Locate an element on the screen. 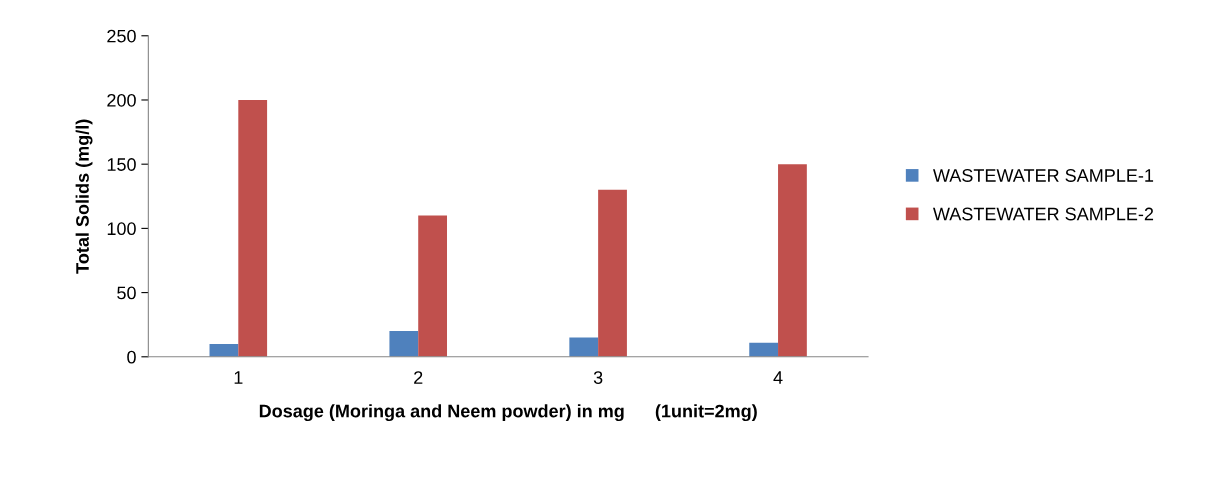 The image size is (1226, 477). legend-label: WASTEWATER SAMPLE-2 is located at coordinates (1043, 214).